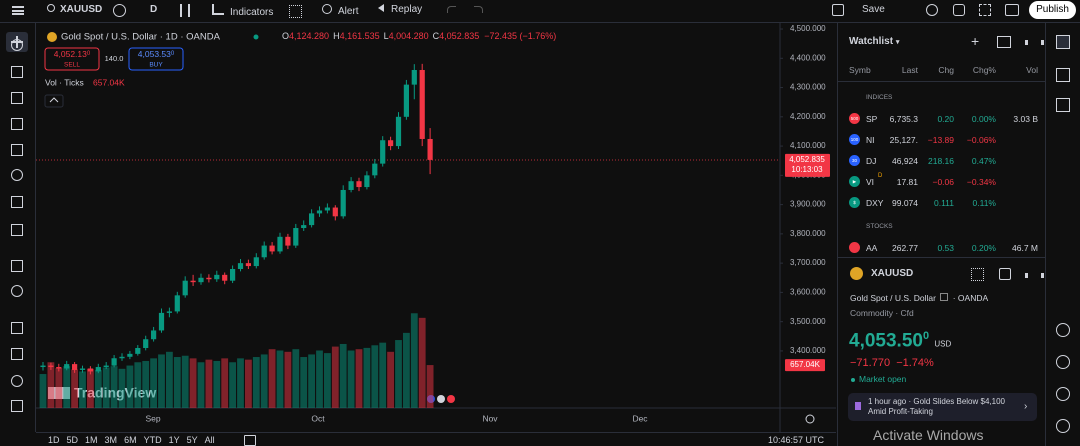 This screenshot has height=446, width=1080. What do you see at coordinates (154, 9) in the screenshot?
I see `interval-button: D` at bounding box center [154, 9].